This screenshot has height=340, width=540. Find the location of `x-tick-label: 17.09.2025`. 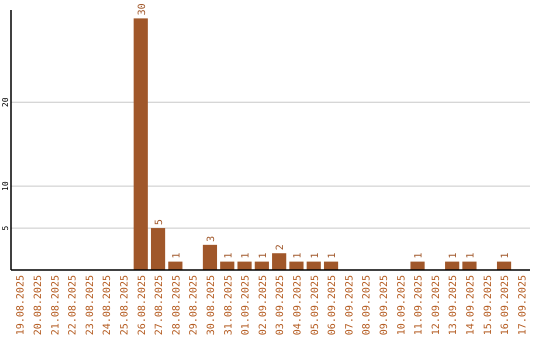

x-tick-label: 17.09.2025 is located at coordinates (522, 305).